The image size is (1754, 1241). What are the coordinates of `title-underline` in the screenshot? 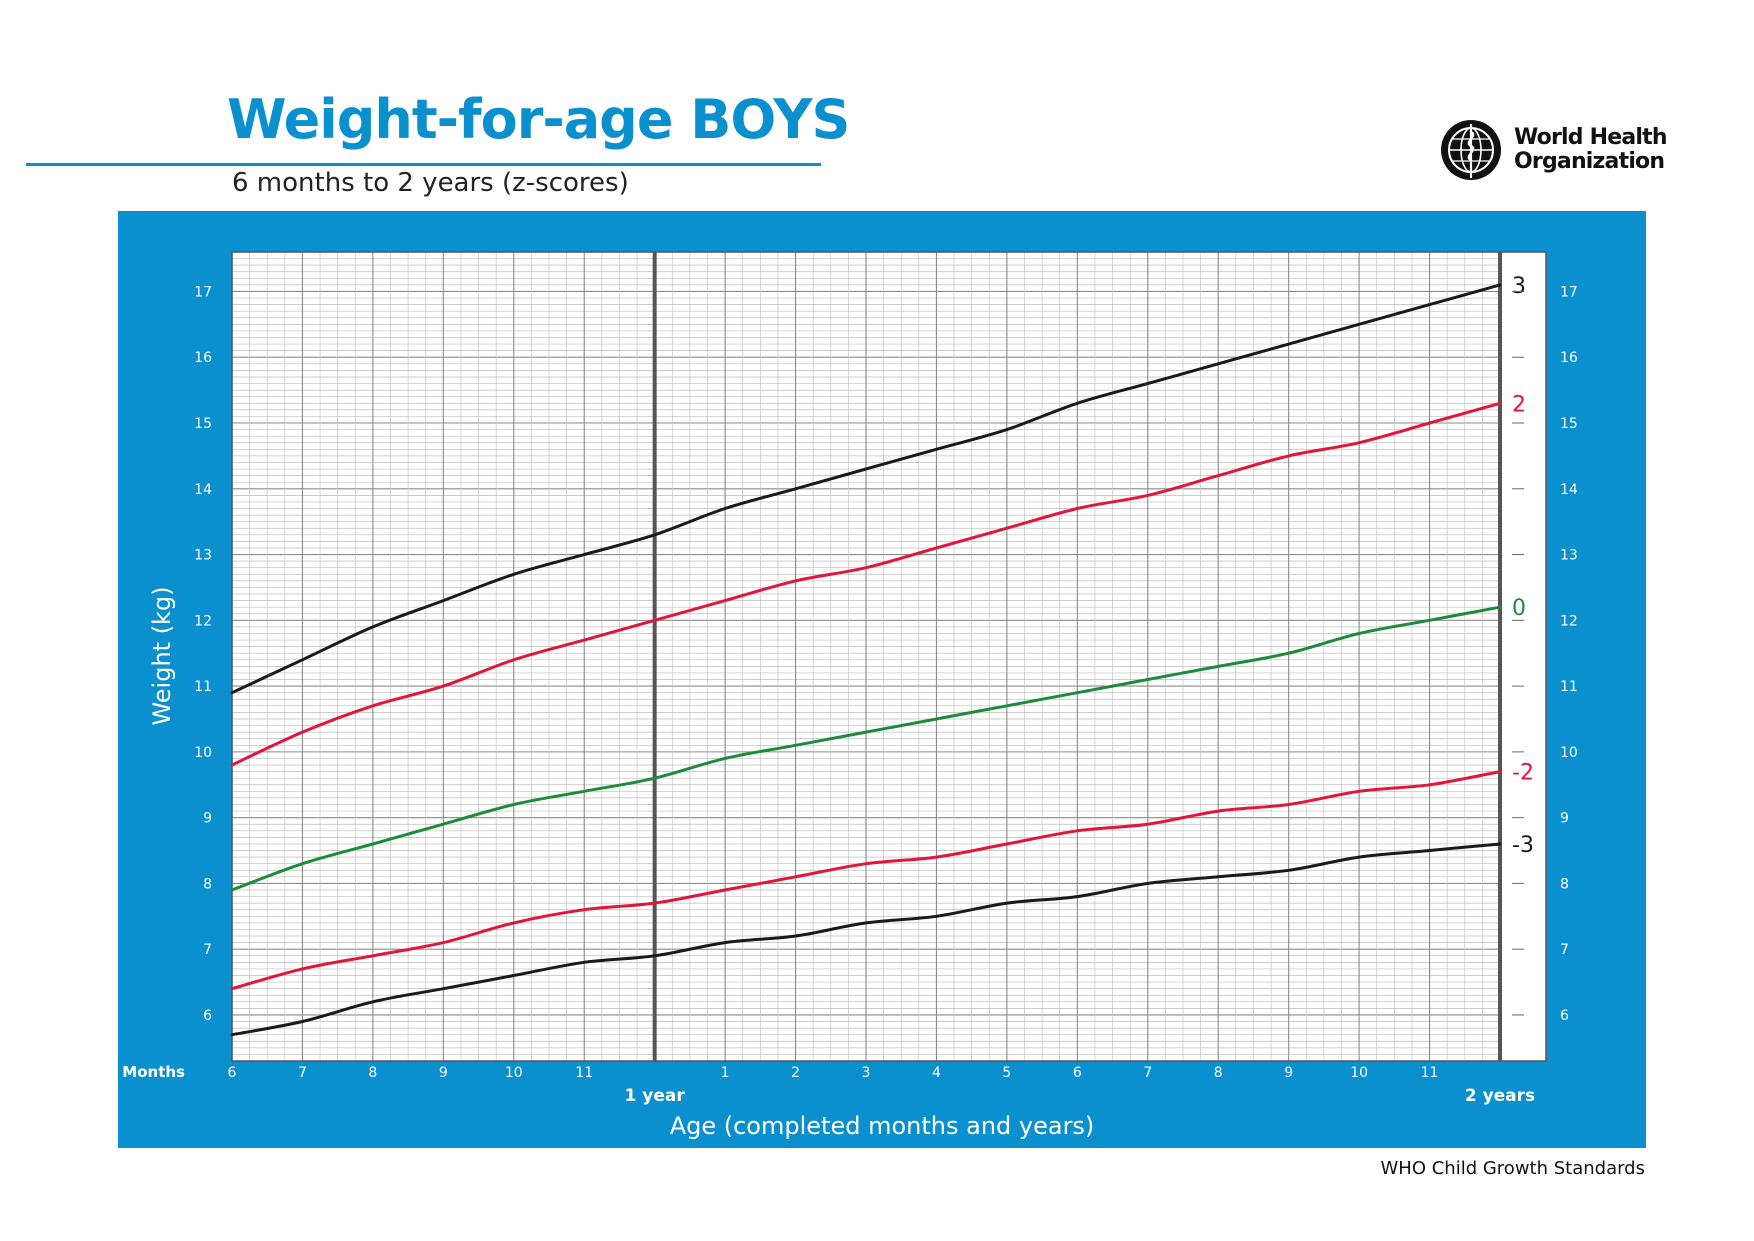 It's located at (423, 164).